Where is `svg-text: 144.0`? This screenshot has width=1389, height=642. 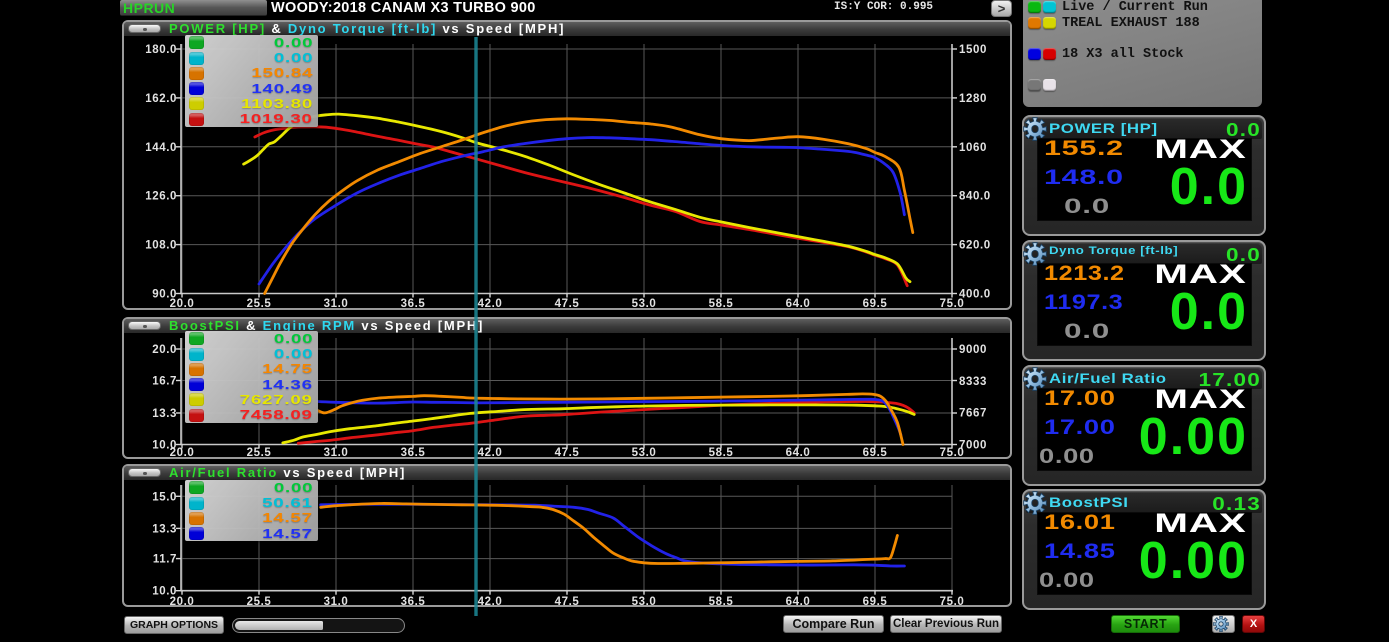
svg-text: 144.0 is located at coordinates (161, 148).